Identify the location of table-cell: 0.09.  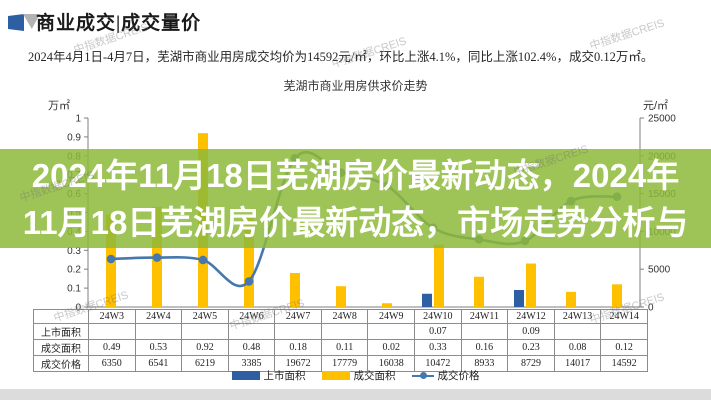
(531, 331).